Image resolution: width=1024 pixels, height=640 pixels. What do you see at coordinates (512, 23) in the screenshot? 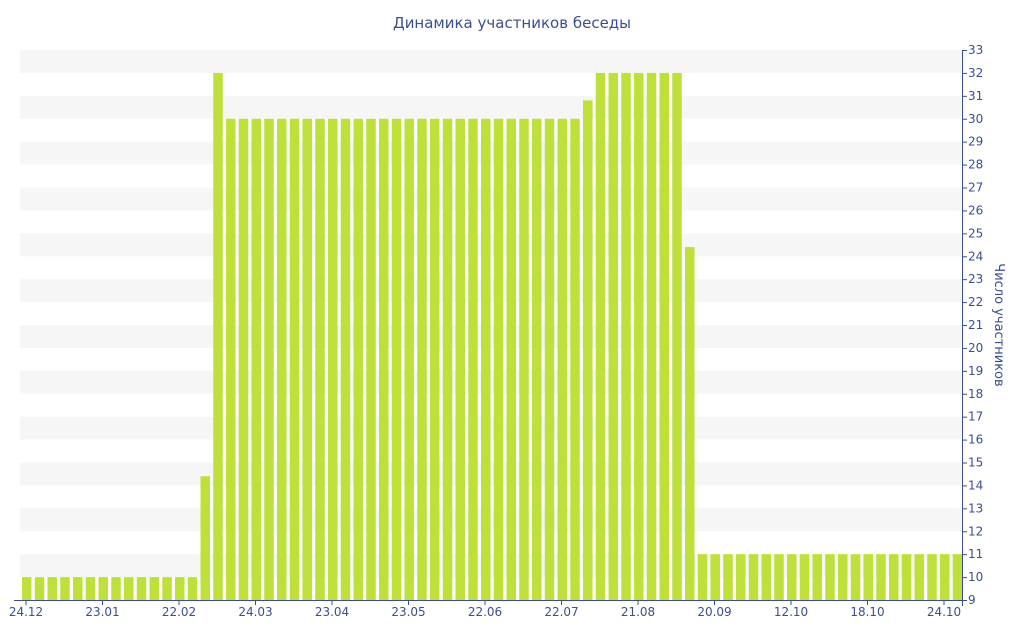
I see `chart-title: Динамика участников беседы` at bounding box center [512, 23].